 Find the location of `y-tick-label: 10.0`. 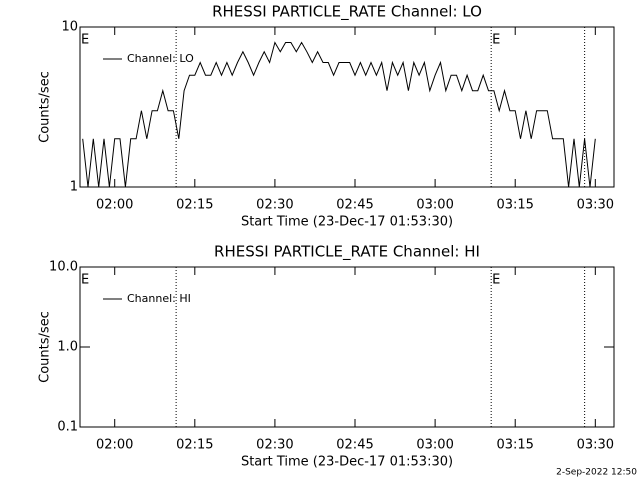

y-tick-label: 10.0 is located at coordinates (63, 267).